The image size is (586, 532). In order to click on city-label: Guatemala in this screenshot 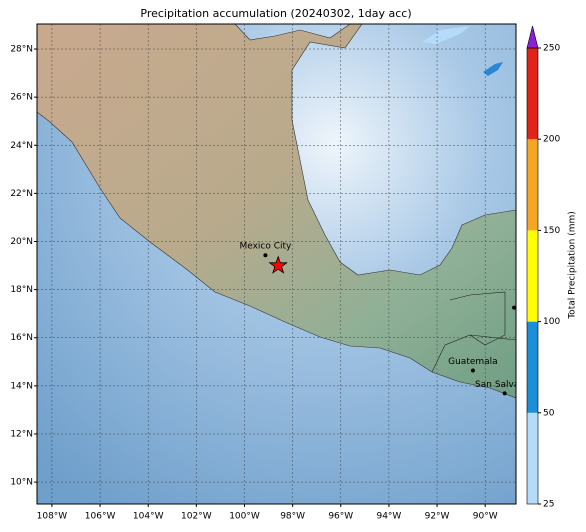, I will do `click(473, 362)`.